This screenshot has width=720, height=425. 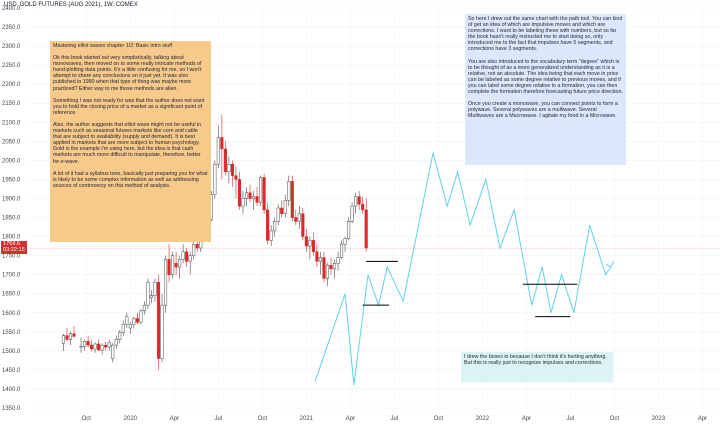 What do you see at coordinates (11, 390) in the screenshot?
I see `y-tick-label: 1400.0` at bounding box center [11, 390].